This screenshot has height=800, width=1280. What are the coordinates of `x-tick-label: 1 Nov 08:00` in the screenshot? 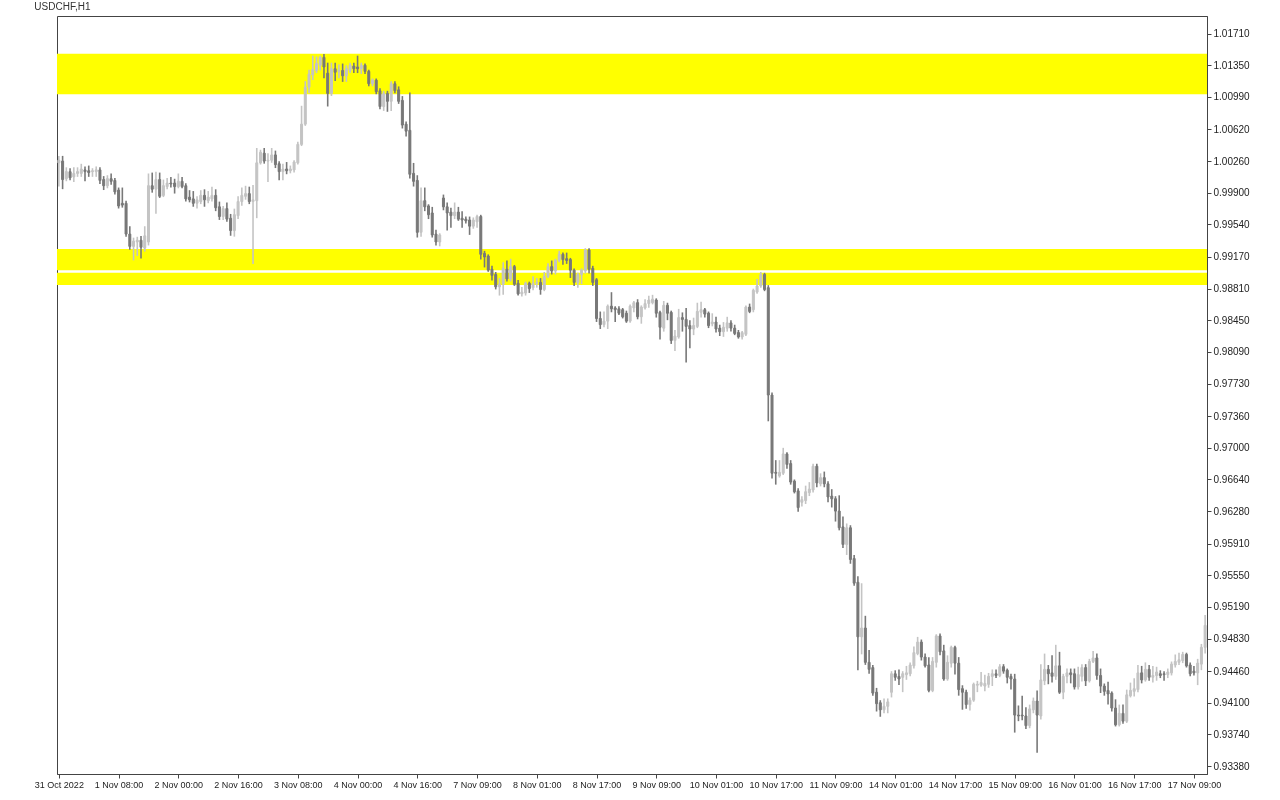 It's located at (119, 784).